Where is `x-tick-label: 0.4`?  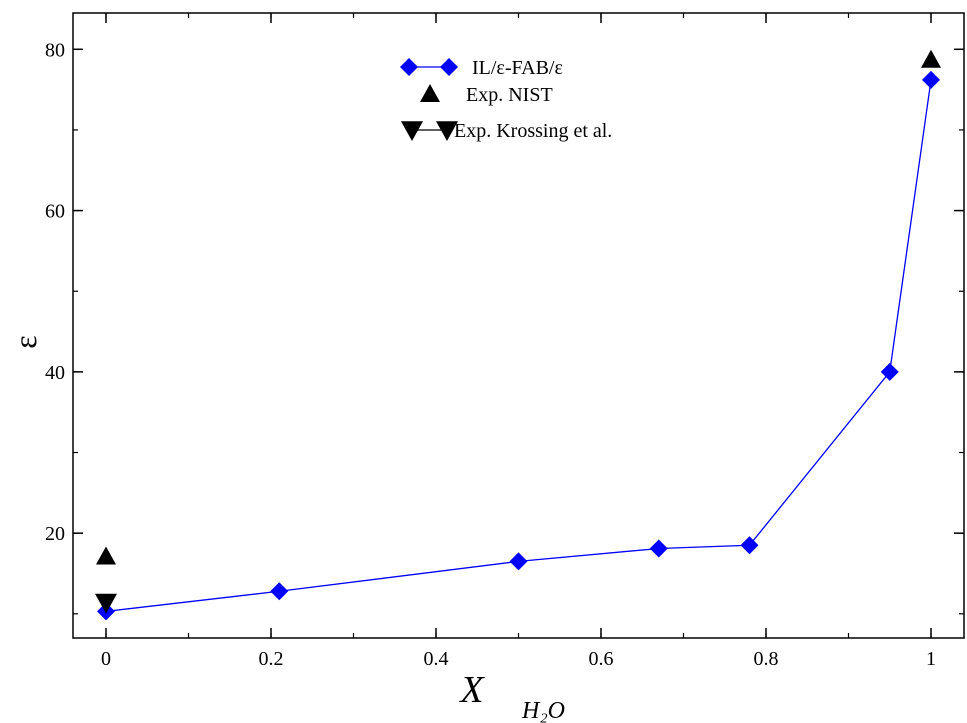 x-tick-label: 0.4 is located at coordinates (436, 659).